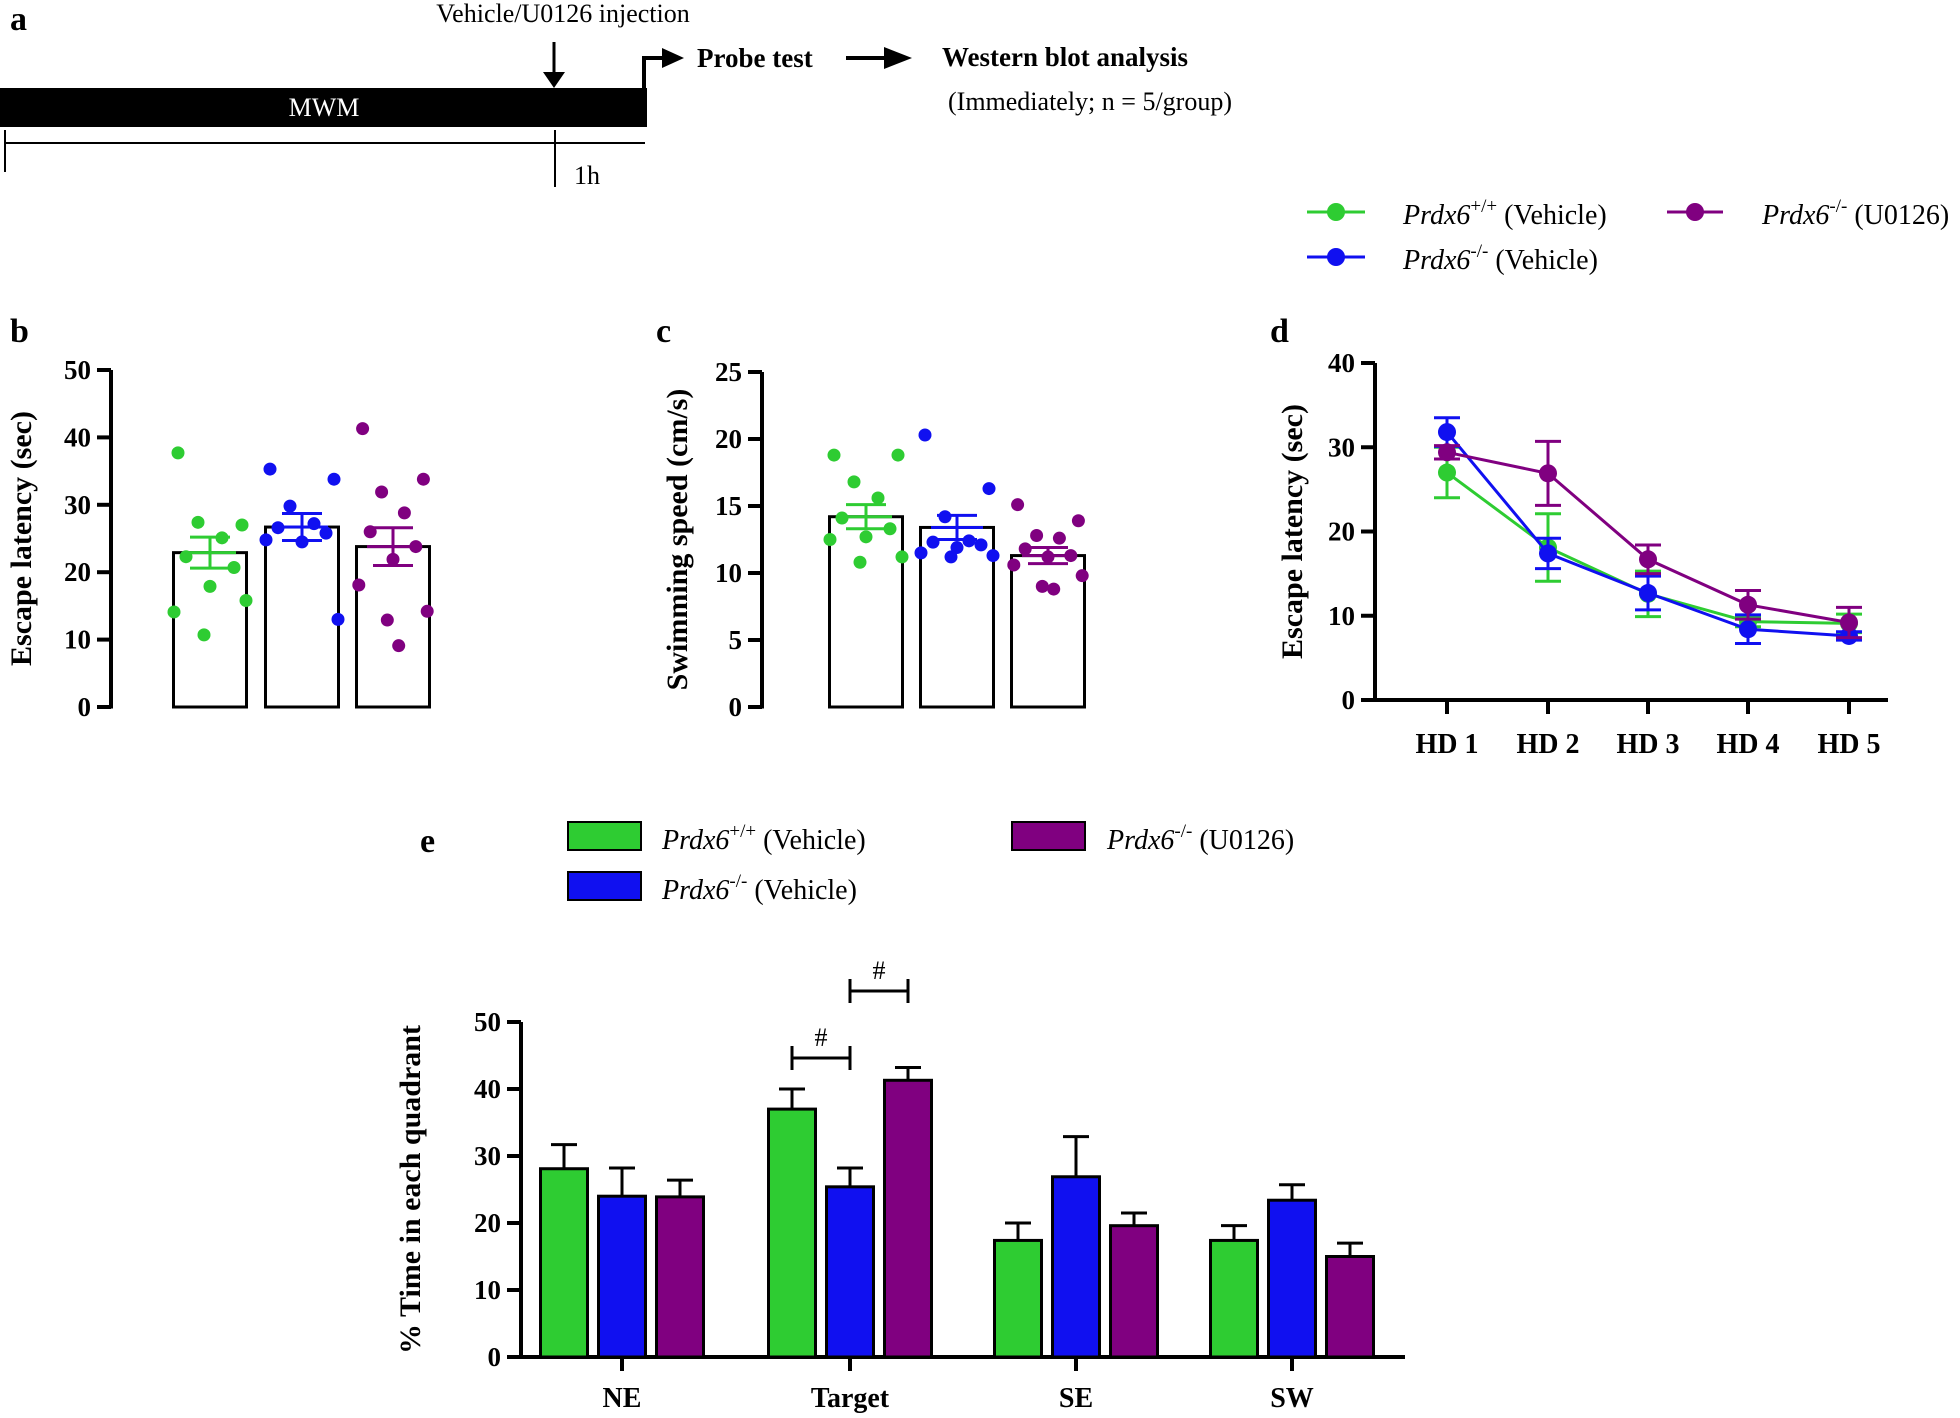 The height and width of the screenshot is (1418, 1960). Describe the element at coordinates (604, 886) in the screenshot. I see `legend-e-ko-swatch` at that location.